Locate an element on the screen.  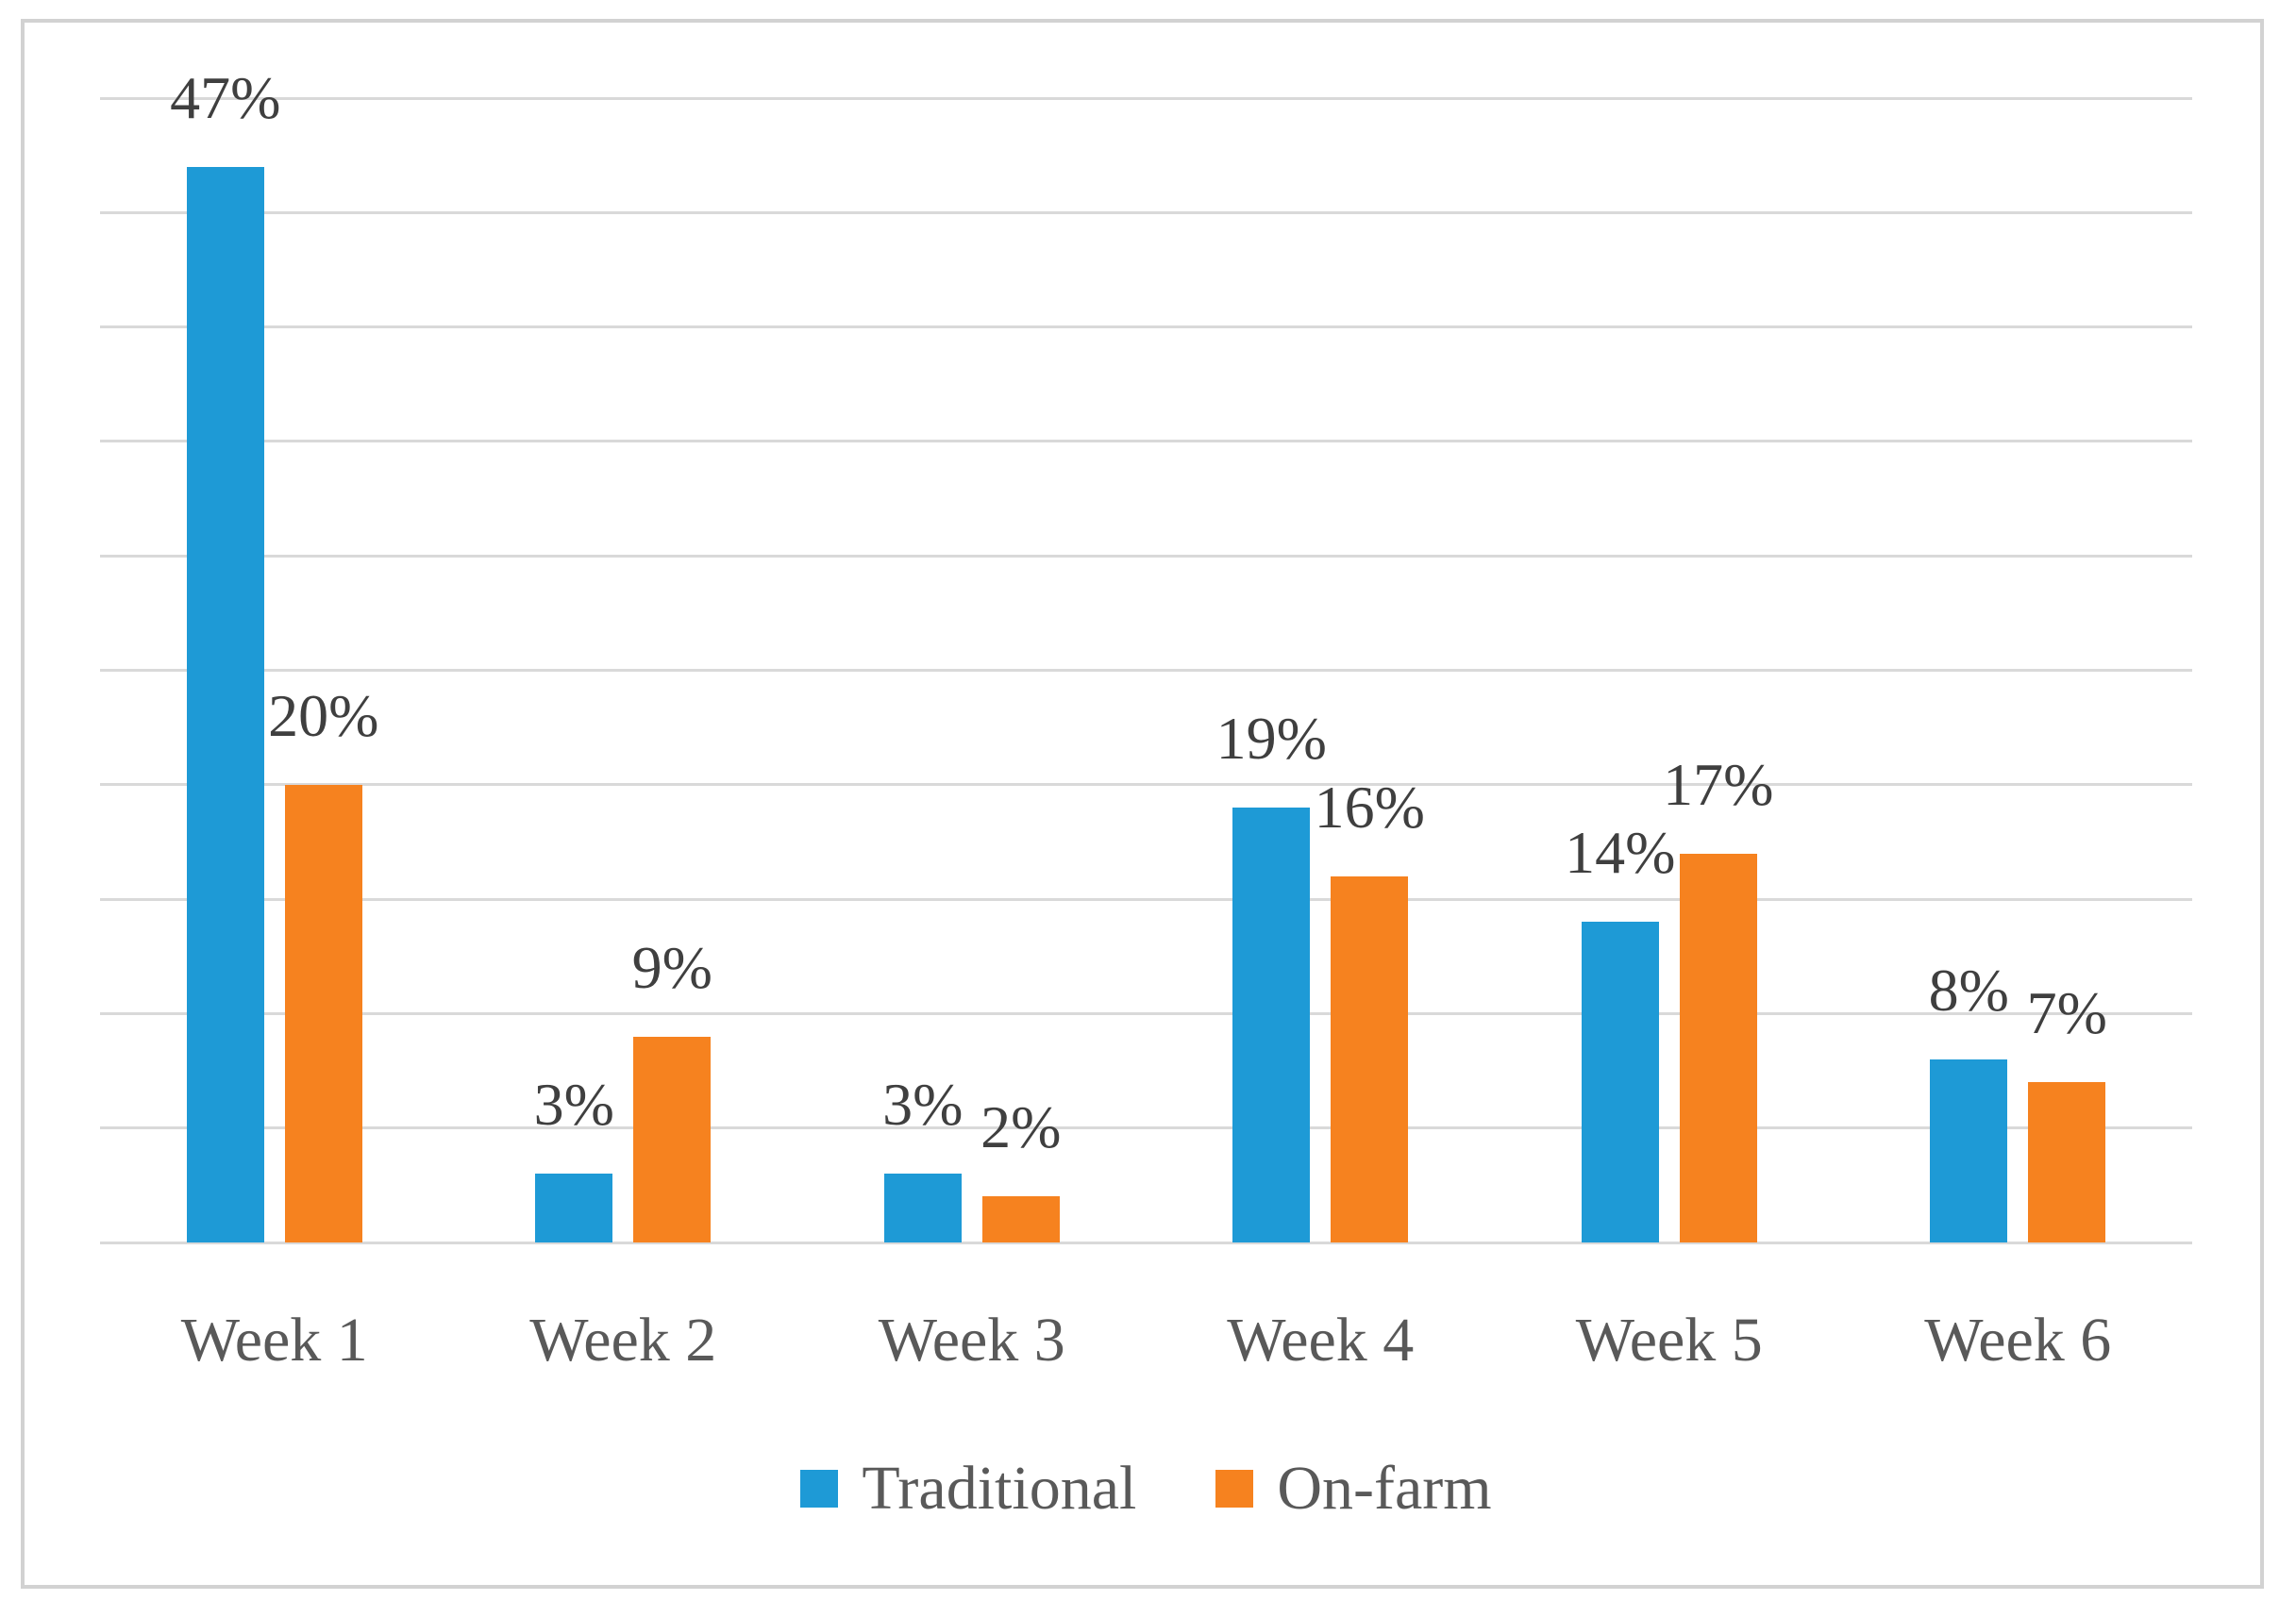
x-axis-baseline is located at coordinates (1146, 1242).